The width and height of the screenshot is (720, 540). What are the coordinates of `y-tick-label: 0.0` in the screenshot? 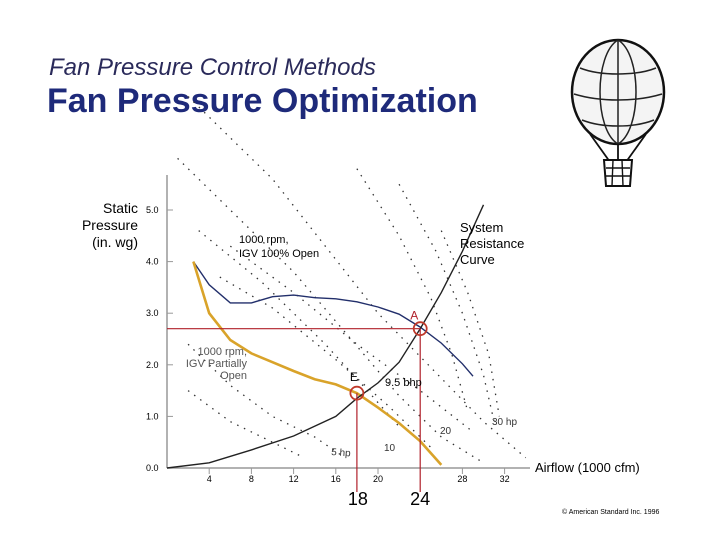 It's located at (152, 468).